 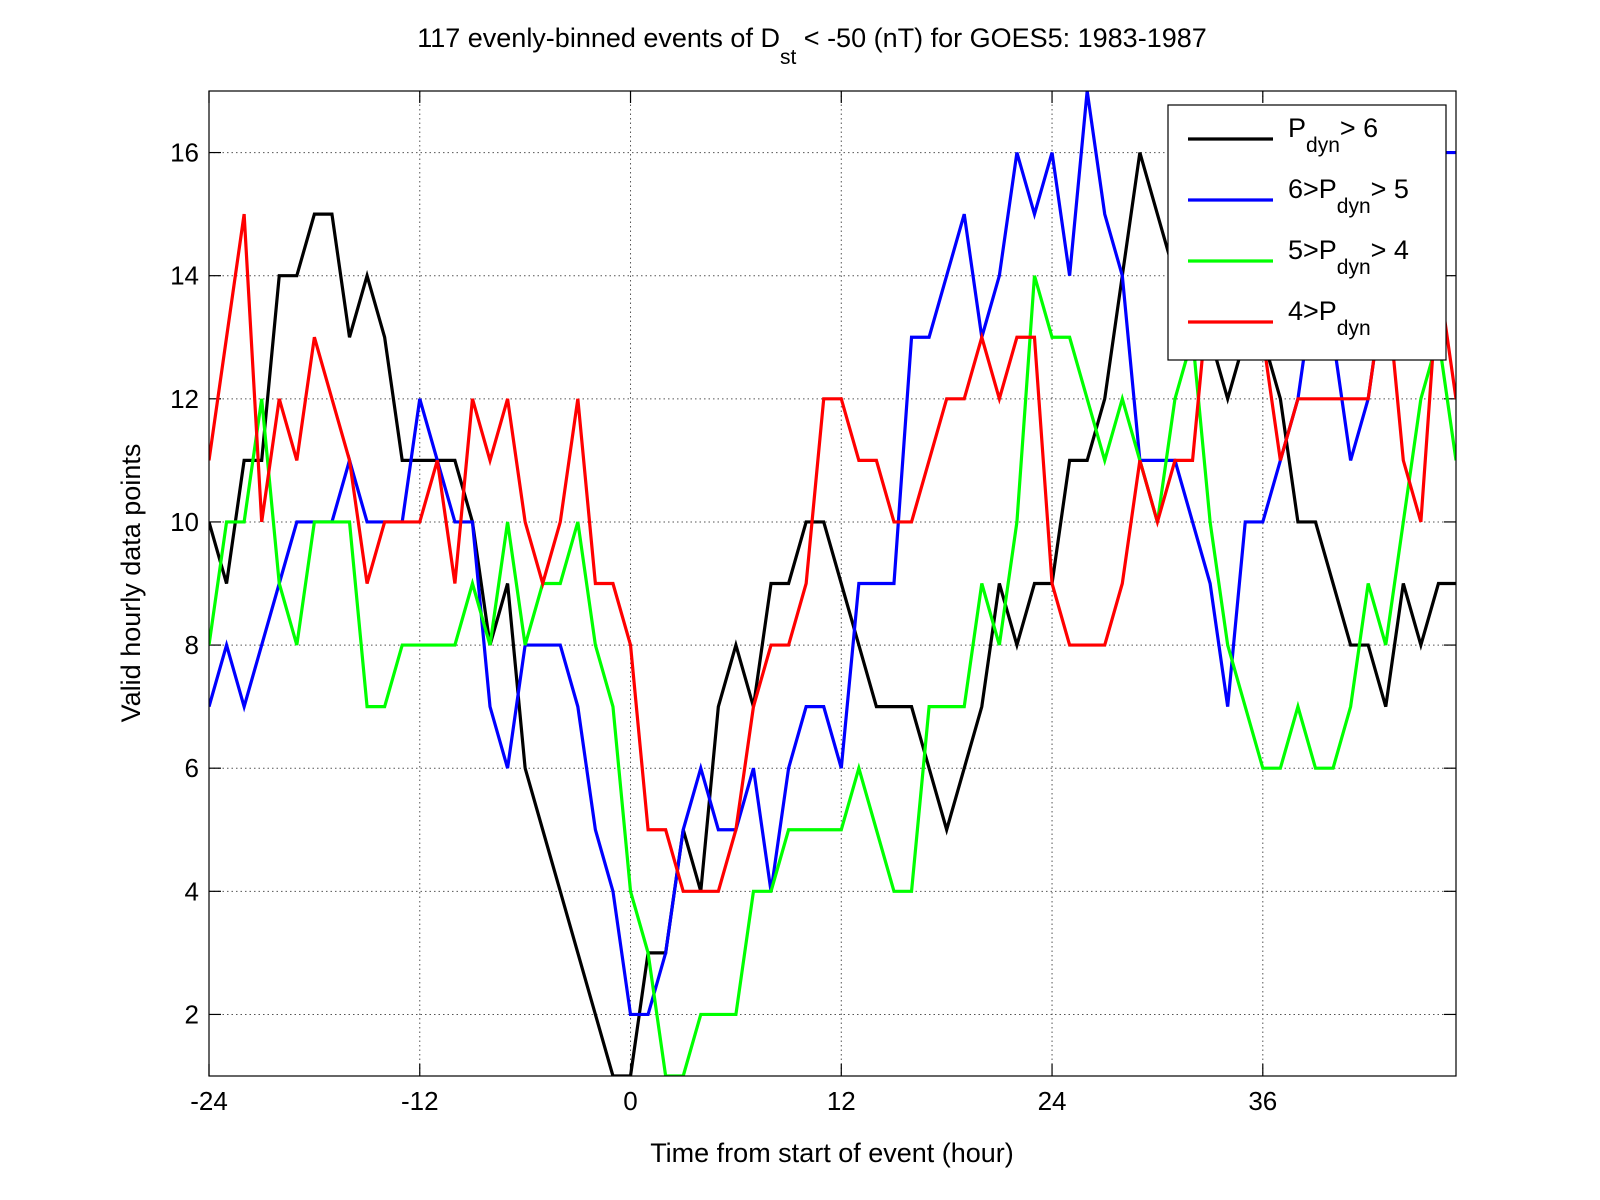 What do you see at coordinates (420, 1101) in the screenshot?
I see `x-tick-label: -12` at bounding box center [420, 1101].